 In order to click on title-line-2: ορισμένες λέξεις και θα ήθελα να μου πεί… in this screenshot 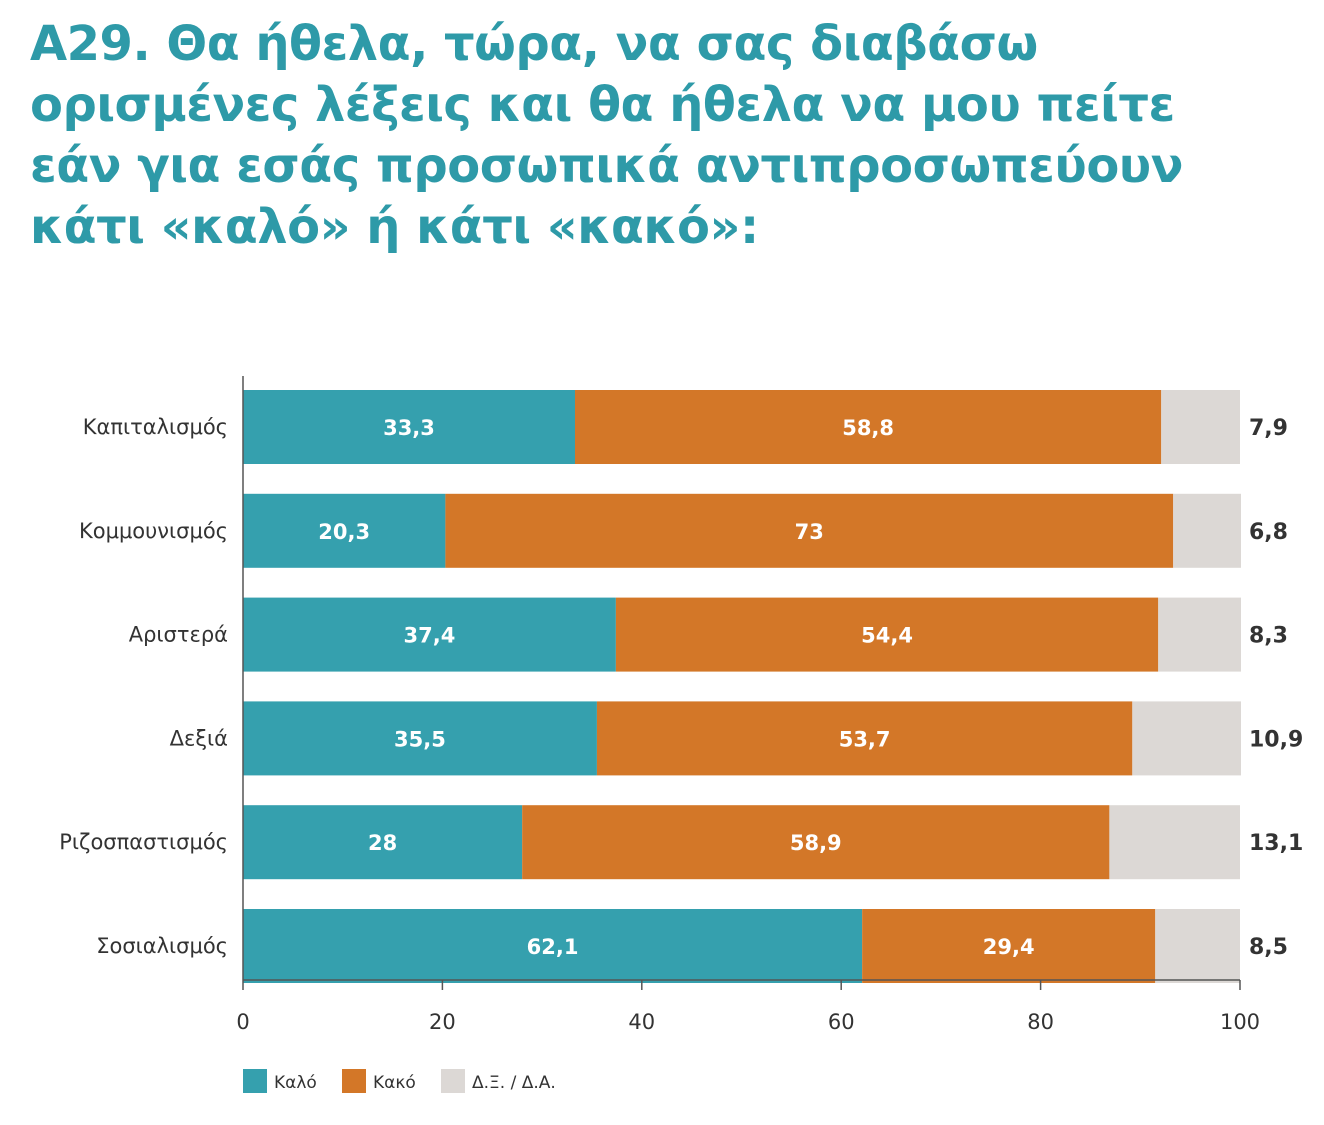, I will do `click(602, 105)`.